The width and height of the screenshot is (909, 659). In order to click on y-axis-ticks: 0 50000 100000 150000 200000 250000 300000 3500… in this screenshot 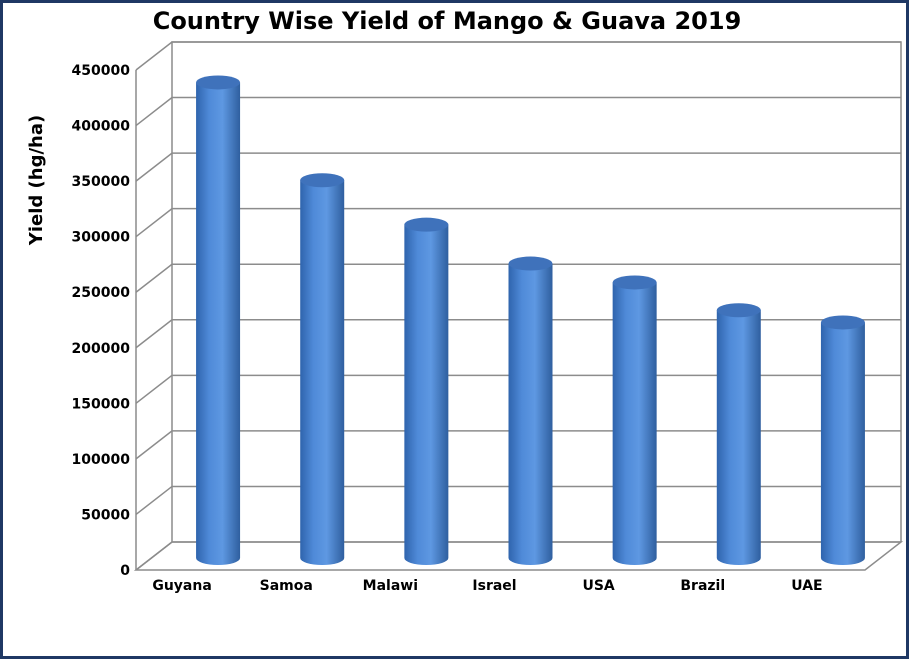, I will do `click(101, 321)`.